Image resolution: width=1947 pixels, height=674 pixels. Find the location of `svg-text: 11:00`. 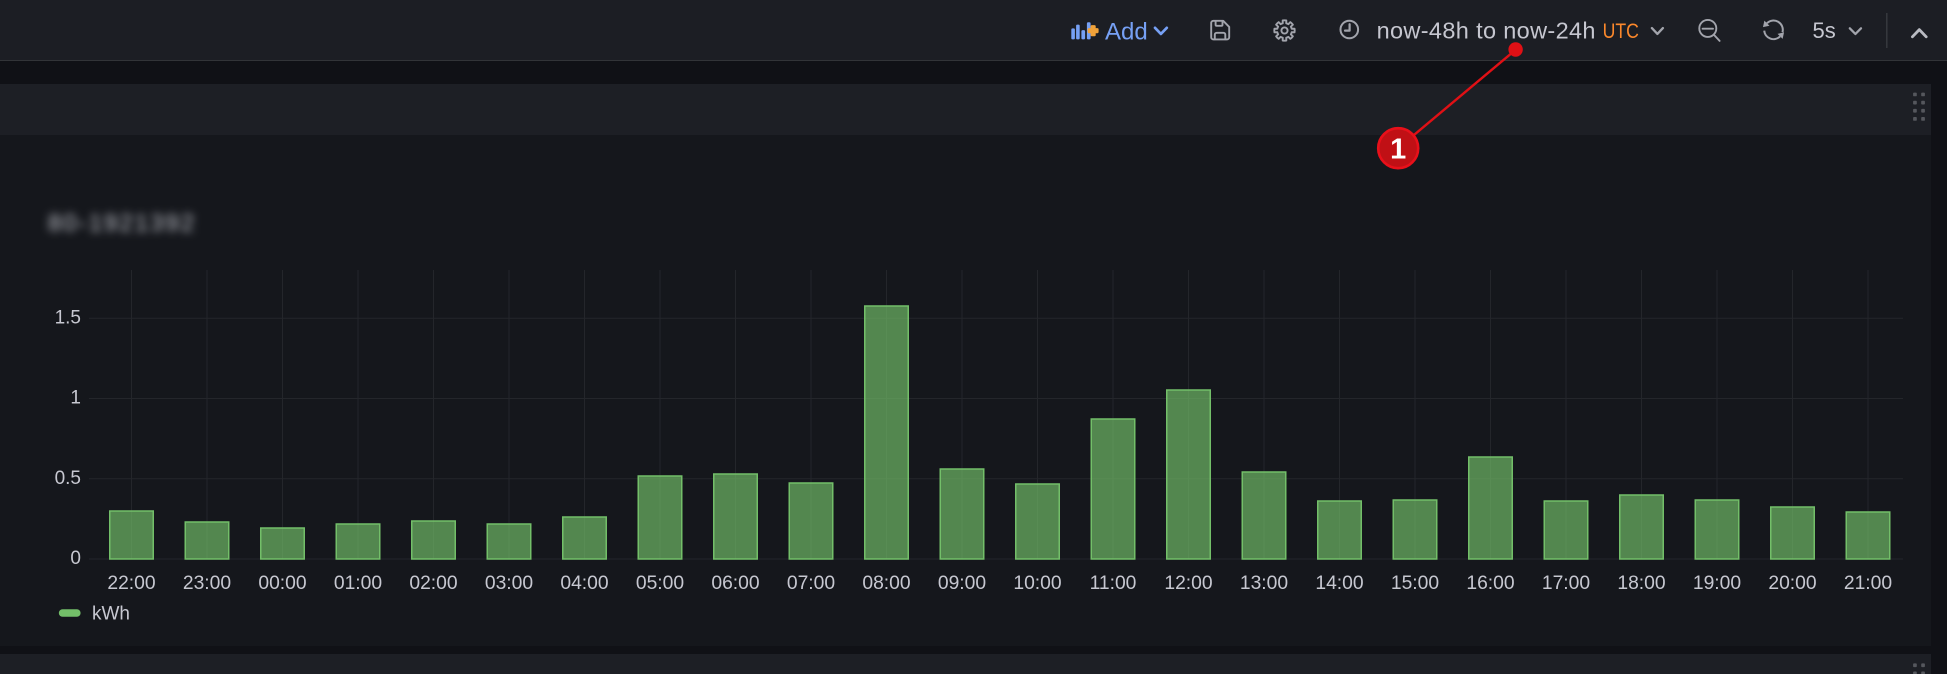

svg-text: 11:00 is located at coordinates (1113, 583).